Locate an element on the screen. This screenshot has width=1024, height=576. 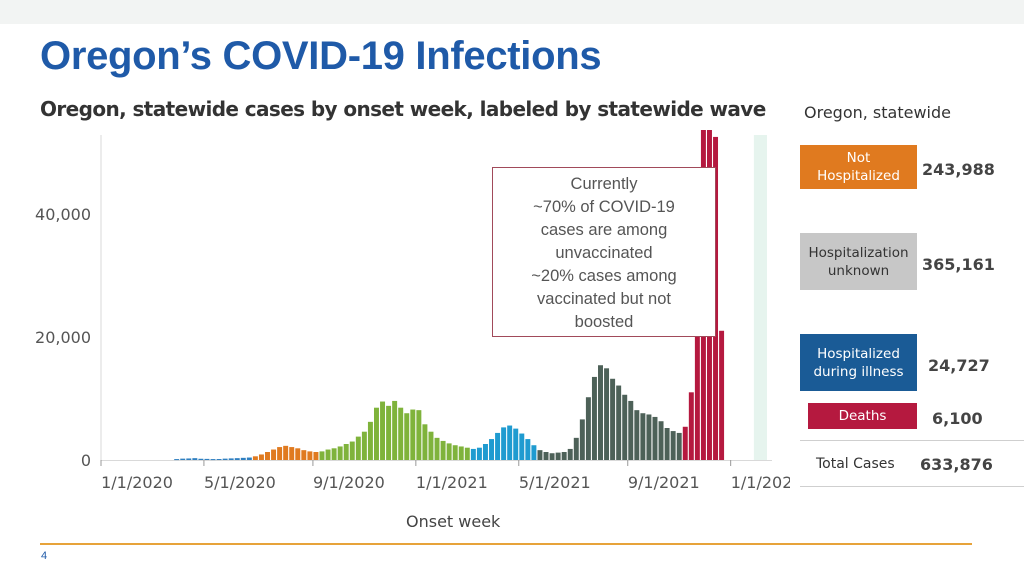
y-tick-label: 40,000 is located at coordinates (63, 214).